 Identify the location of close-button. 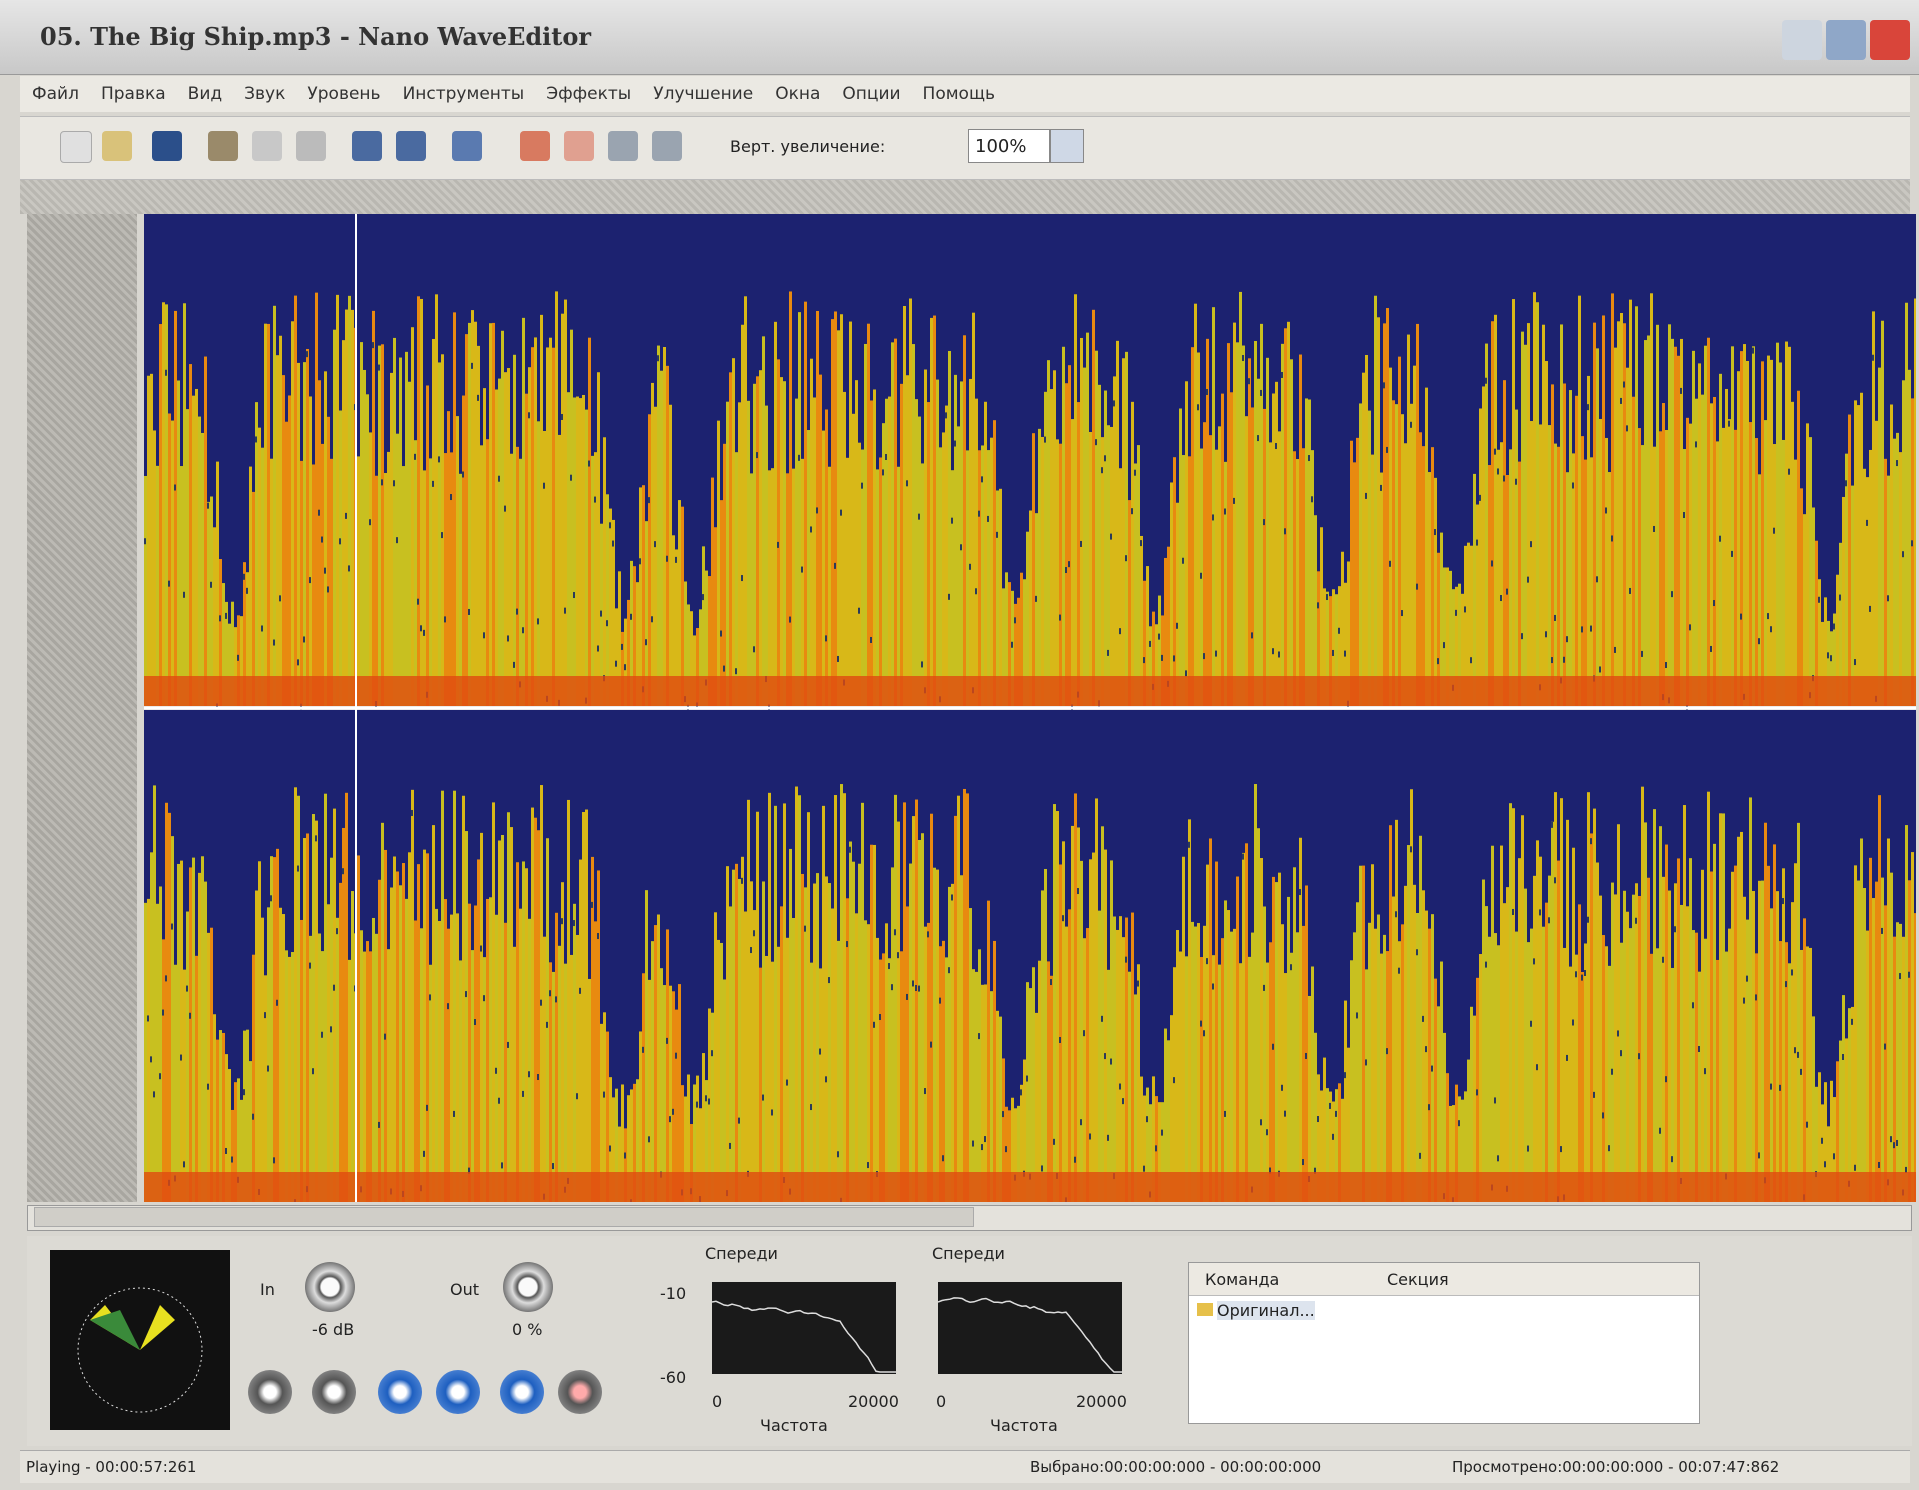
(1890, 40).